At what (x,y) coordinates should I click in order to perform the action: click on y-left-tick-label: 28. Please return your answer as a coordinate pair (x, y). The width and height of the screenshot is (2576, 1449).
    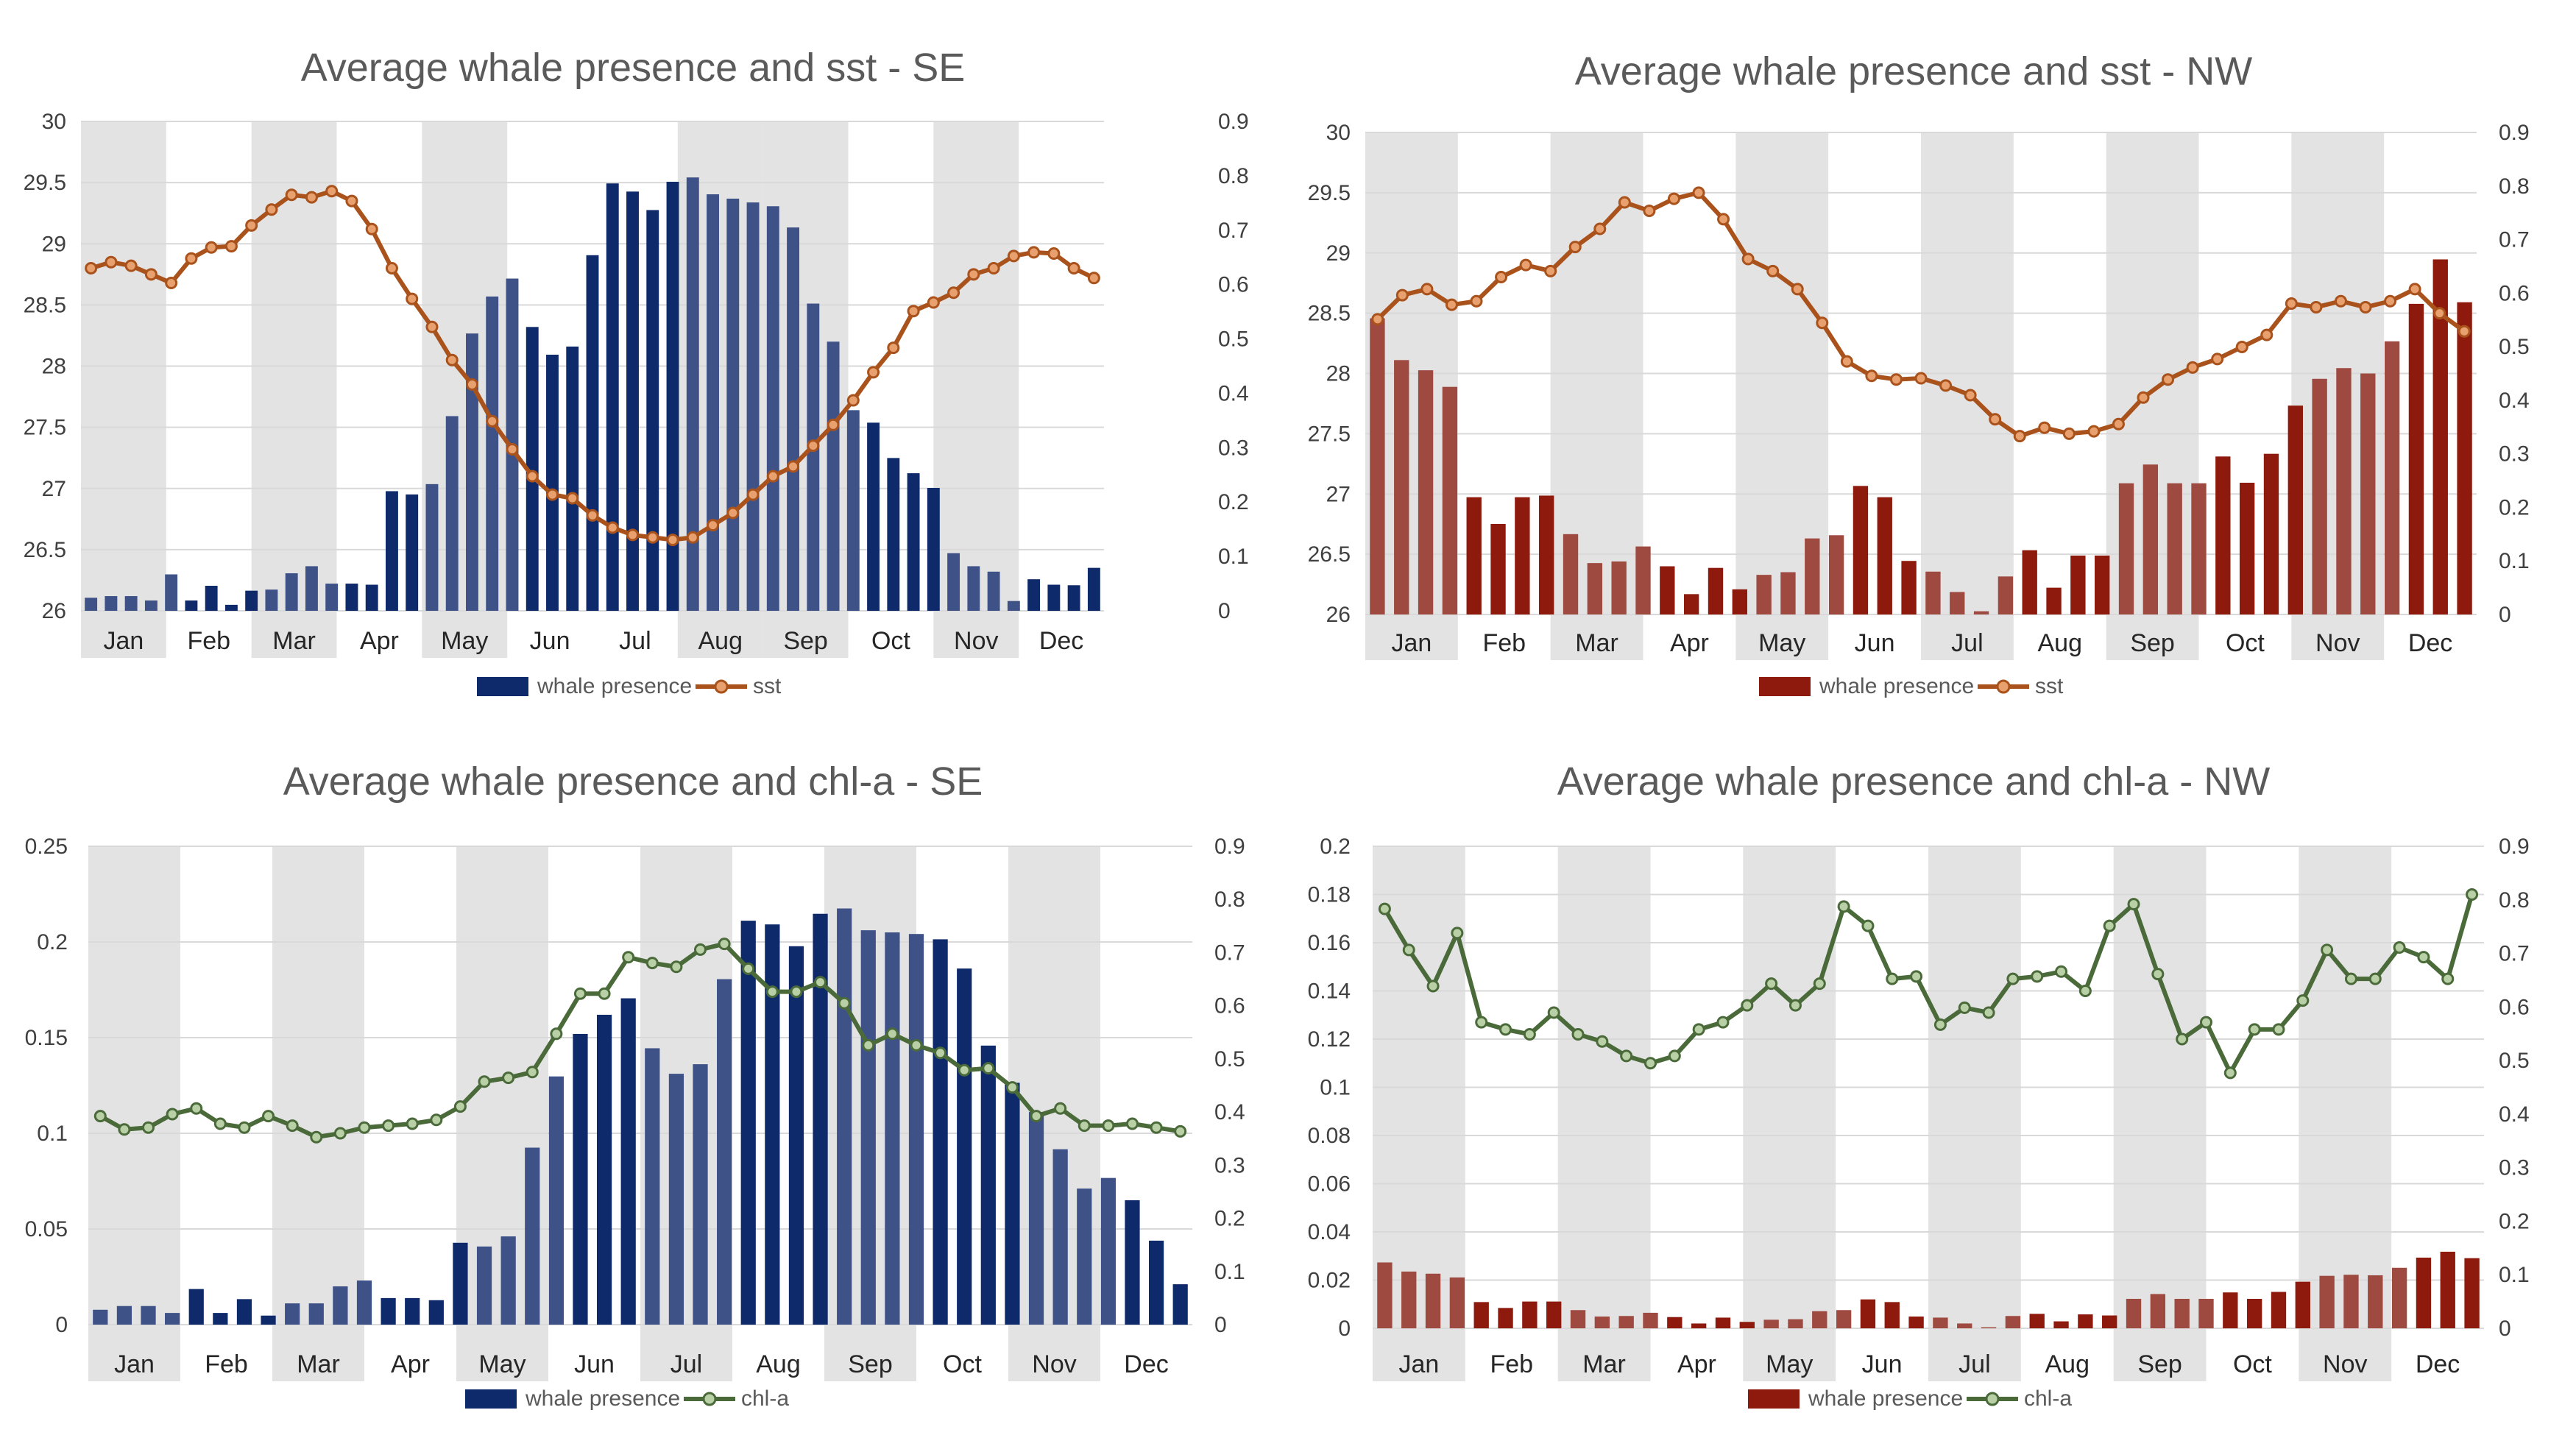
    Looking at the image, I should click on (54, 367).